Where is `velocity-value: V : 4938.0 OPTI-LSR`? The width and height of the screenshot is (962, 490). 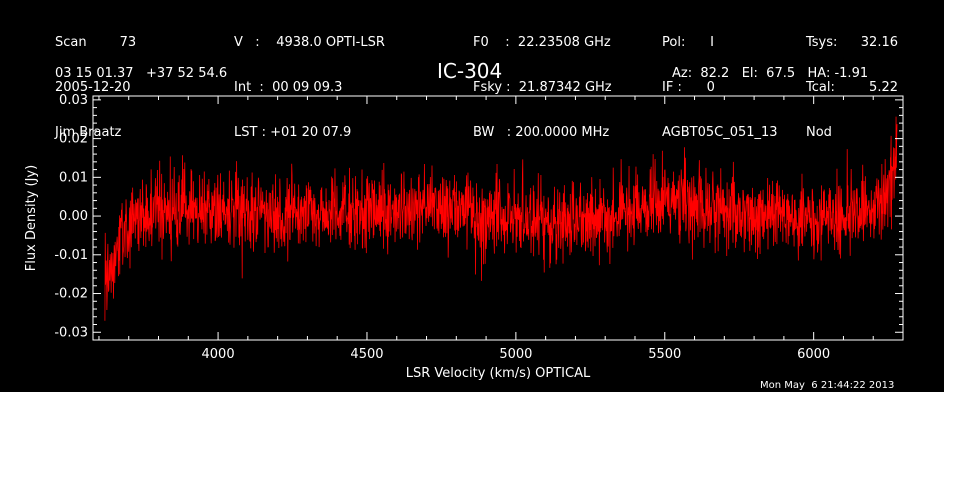
velocity-value: V : 4938.0 OPTI-LSR is located at coordinates (309, 42).